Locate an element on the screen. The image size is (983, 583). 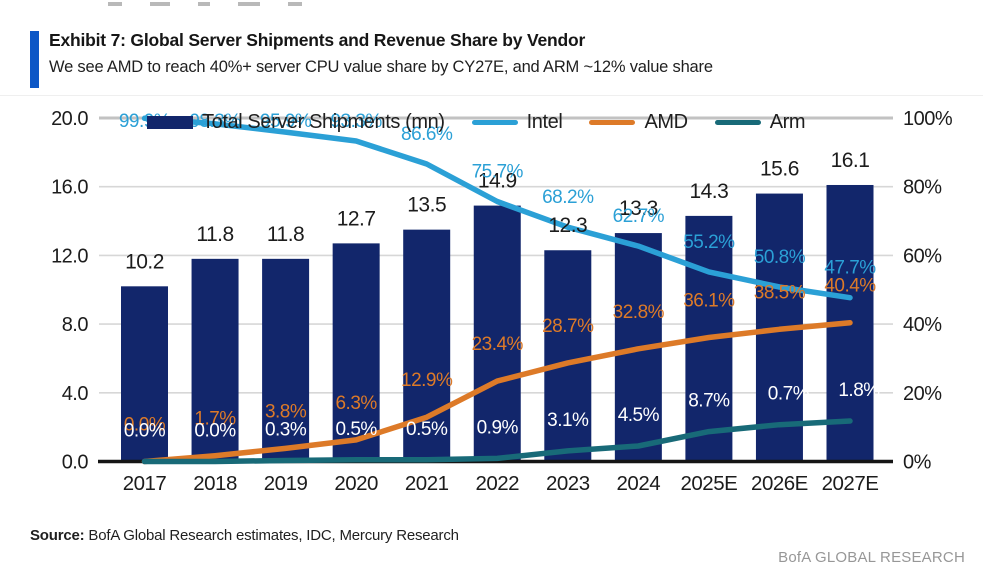
arm-data-label: 4.5% is located at coordinates (639, 415).